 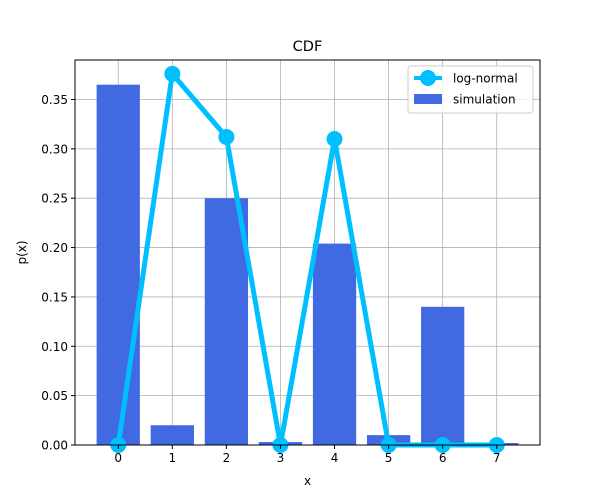 I want to click on y-axis-label: p(x), so click(x=22, y=252).